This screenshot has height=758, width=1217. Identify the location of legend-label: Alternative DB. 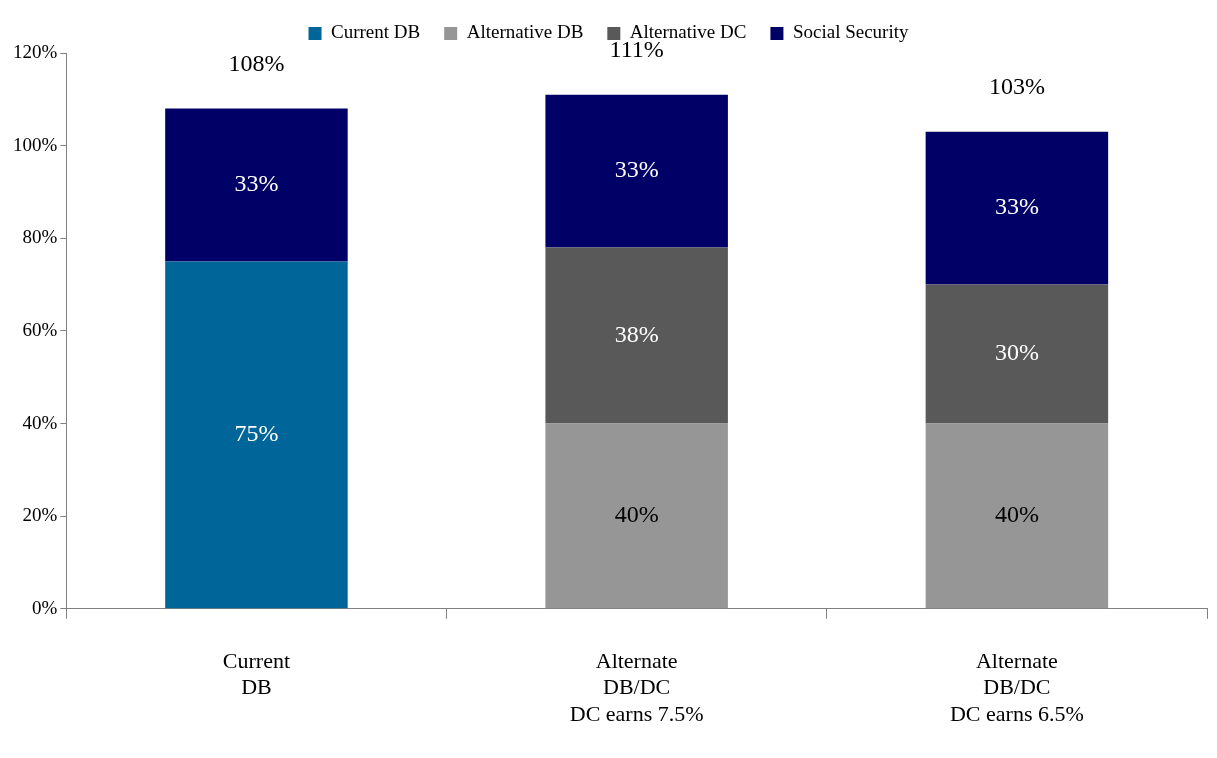
(525, 32).